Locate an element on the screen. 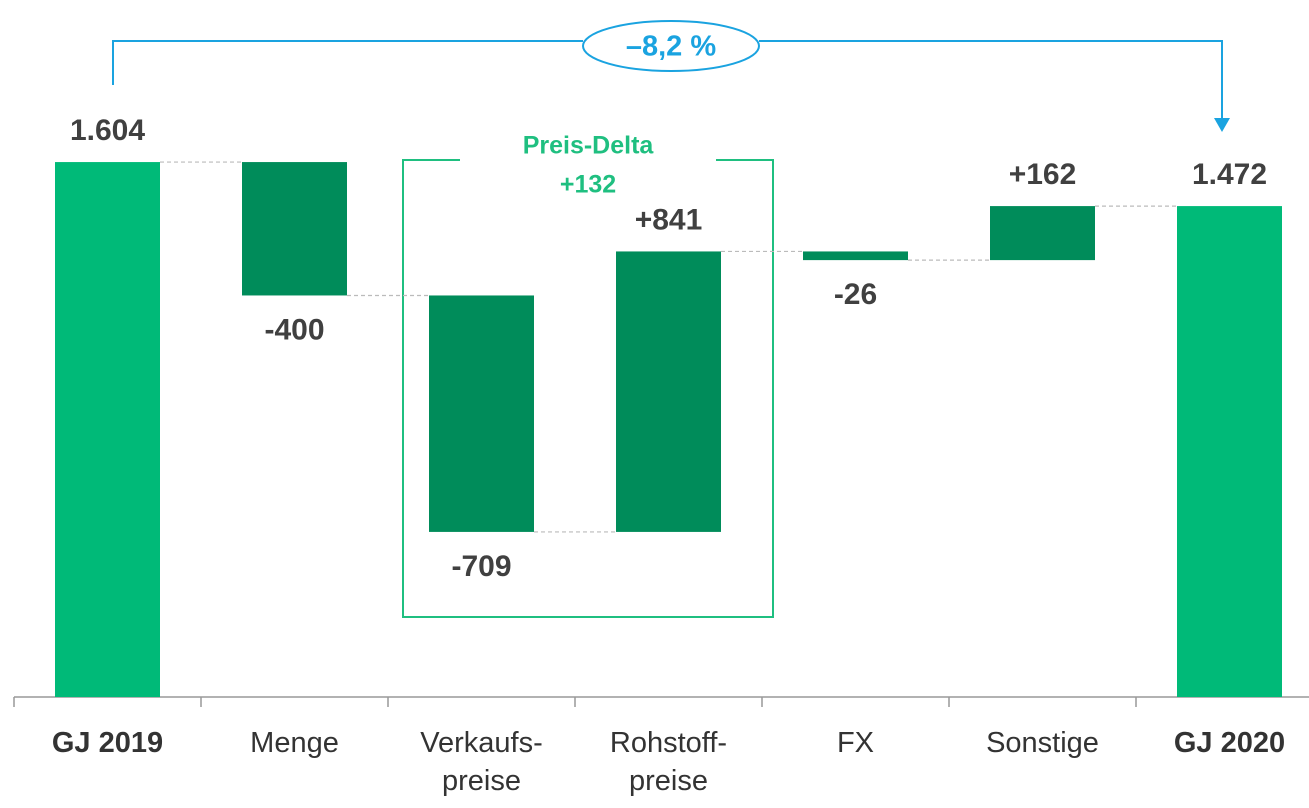 The height and width of the screenshot is (808, 1309). value-label: +162 is located at coordinates (1043, 174).